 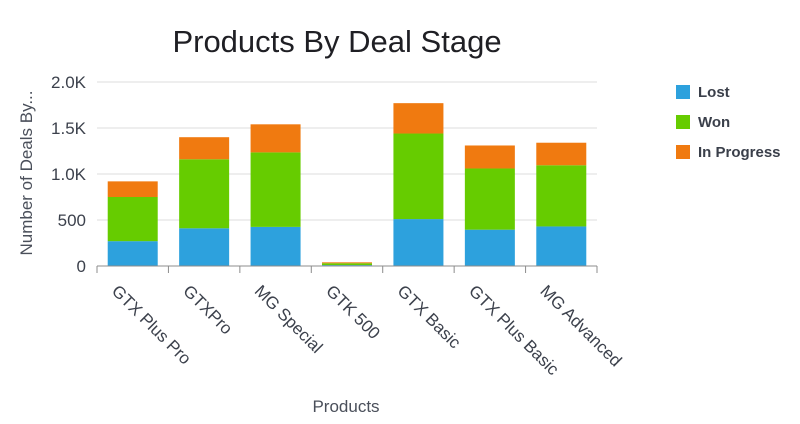 I want to click on y-axis-ticks: 0 500 1.0K 1.5K 2.0K, so click(x=69, y=174).